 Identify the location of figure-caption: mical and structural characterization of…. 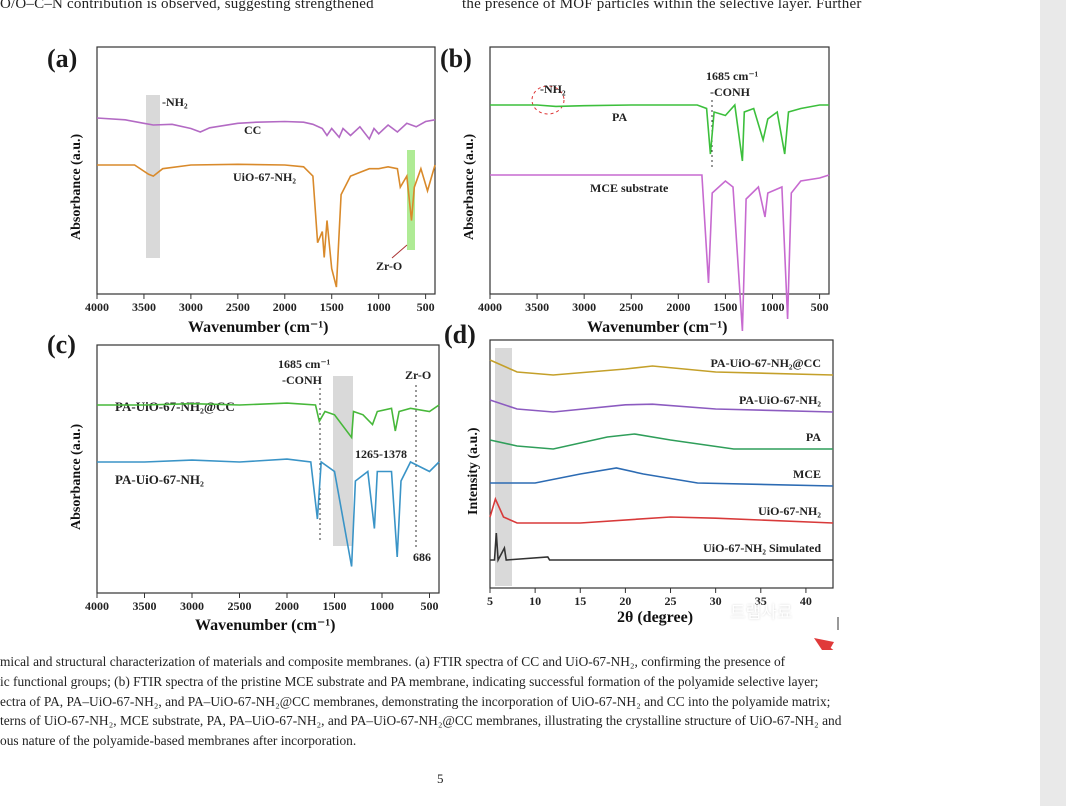
(500, 701).